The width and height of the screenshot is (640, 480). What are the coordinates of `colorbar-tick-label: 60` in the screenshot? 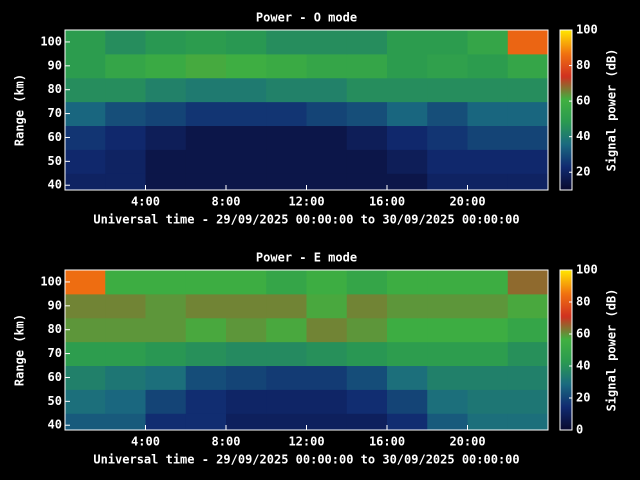 It's located at (583, 101).